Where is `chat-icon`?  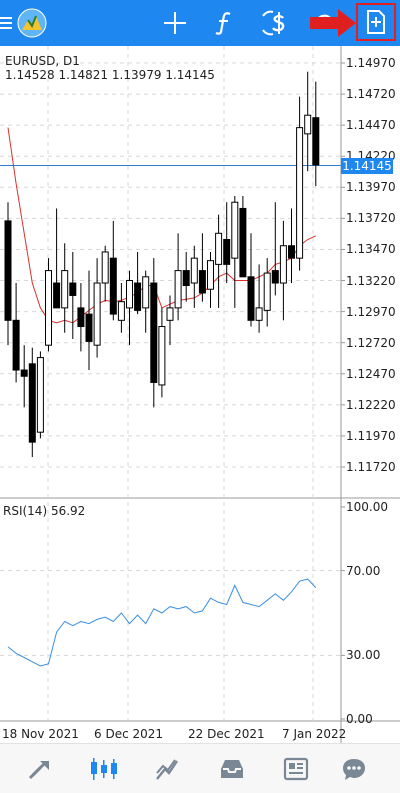
chat-icon is located at coordinates (354, 768).